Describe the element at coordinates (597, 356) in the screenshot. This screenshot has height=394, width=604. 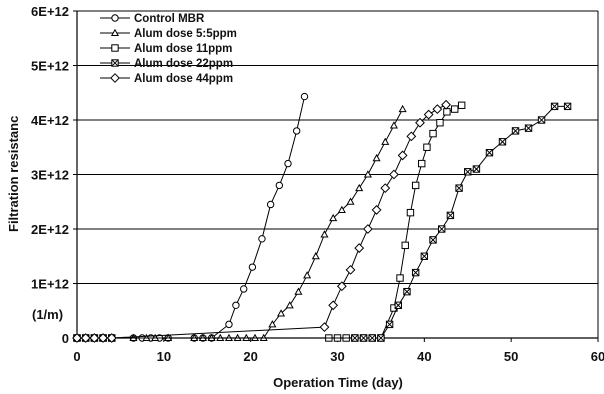
I see `x-tick-label: 60` at that location.